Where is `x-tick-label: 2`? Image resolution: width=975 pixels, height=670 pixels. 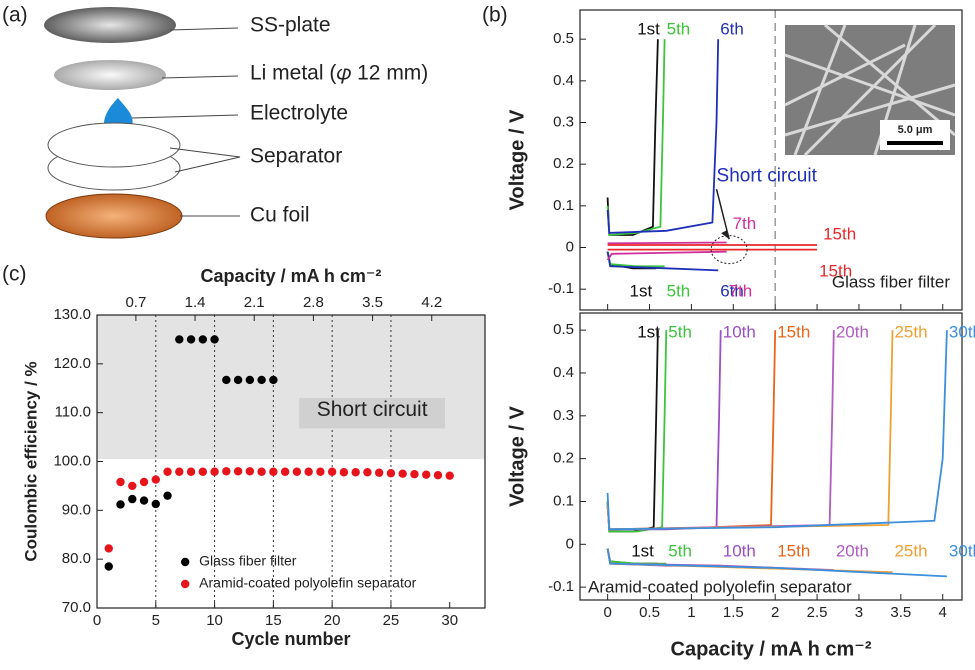
x-tick-label: 2 is located at coordinates (775, 612).